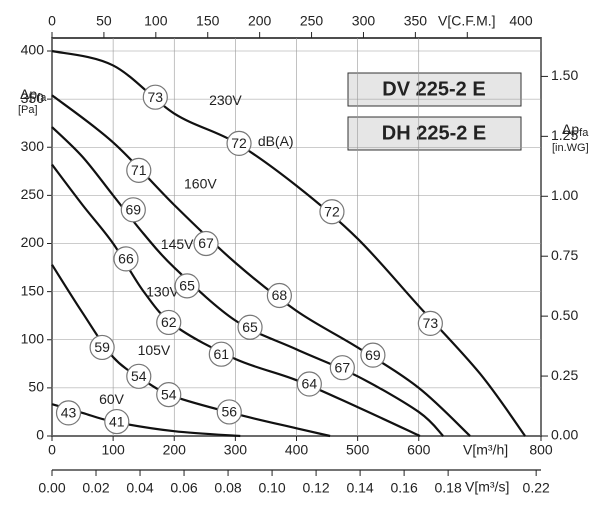  I want to click on y-label-sub: fa, so click(42, 98).